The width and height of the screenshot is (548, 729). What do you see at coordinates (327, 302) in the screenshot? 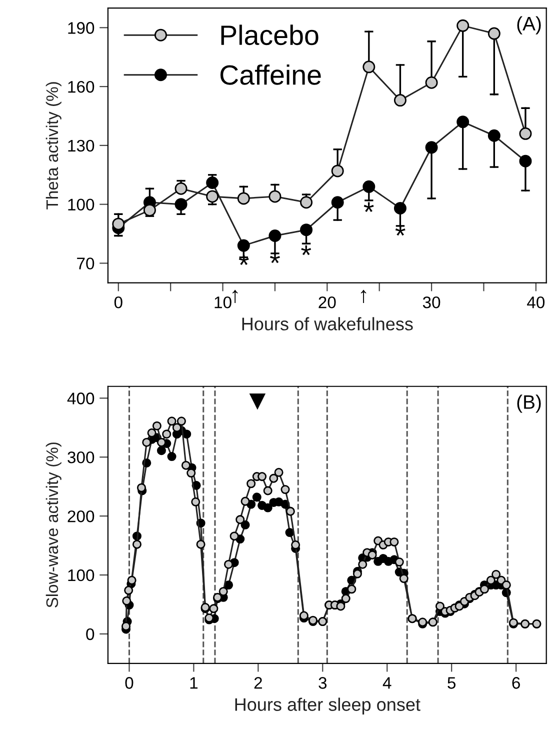
I see `x-tick-label: 20` at bounding box center [327, 302].